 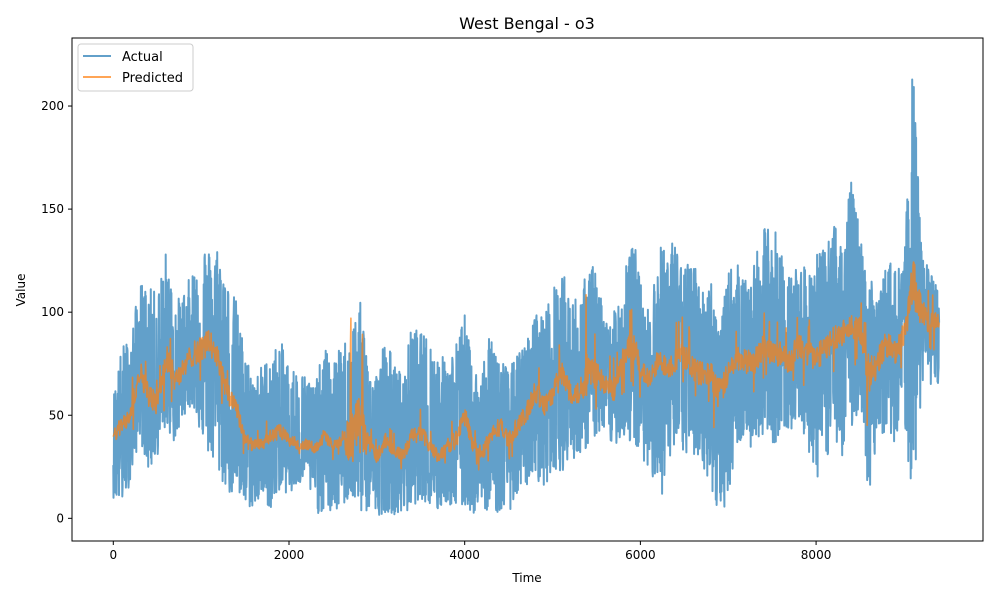 I want to click on x-tick-label: 4000, so click(x=464, y=555).